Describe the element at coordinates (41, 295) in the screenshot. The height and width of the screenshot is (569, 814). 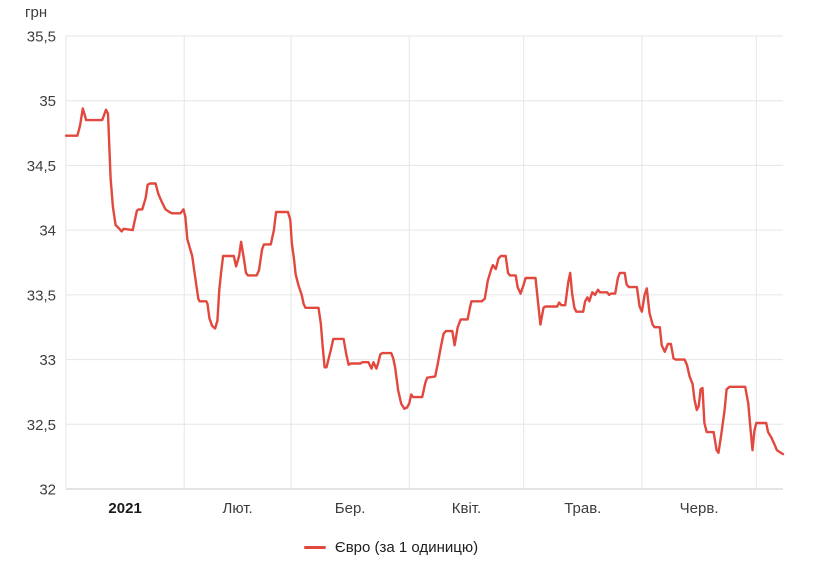
I see `y-axis-tick-label: 33,5` at that location.